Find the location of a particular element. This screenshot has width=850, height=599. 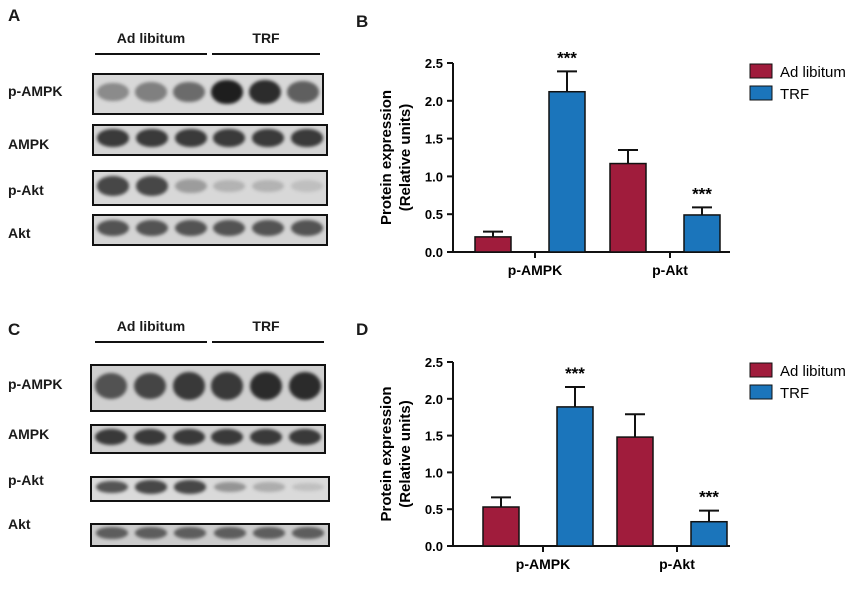

panel-letter-b: B is located at coordinates (362, 21).